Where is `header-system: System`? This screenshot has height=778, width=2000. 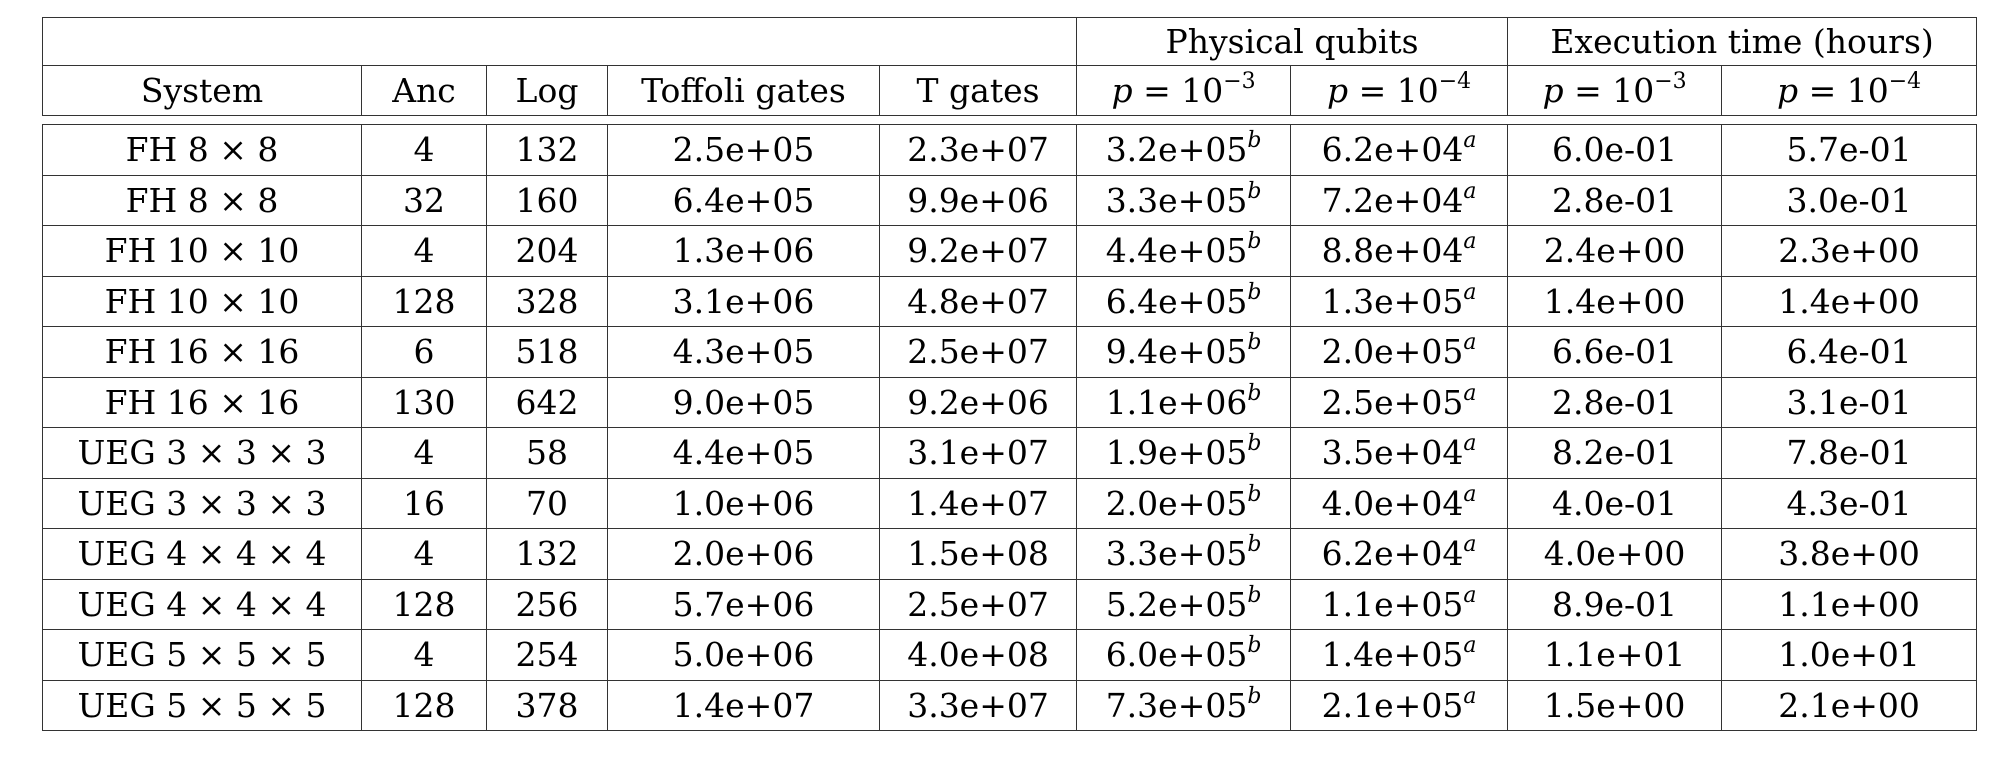
header-system: System is located at coordinates (202, 90).